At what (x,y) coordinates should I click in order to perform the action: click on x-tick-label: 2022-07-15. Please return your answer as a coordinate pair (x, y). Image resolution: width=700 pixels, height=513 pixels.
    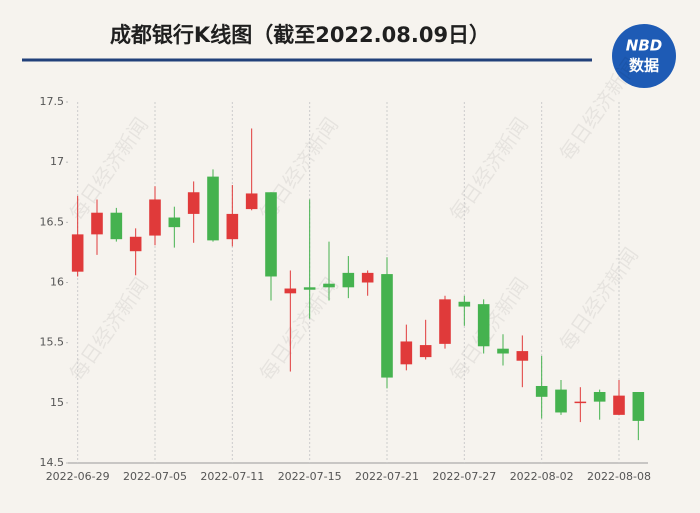
    Looking at the image, I should click on (310, 476).